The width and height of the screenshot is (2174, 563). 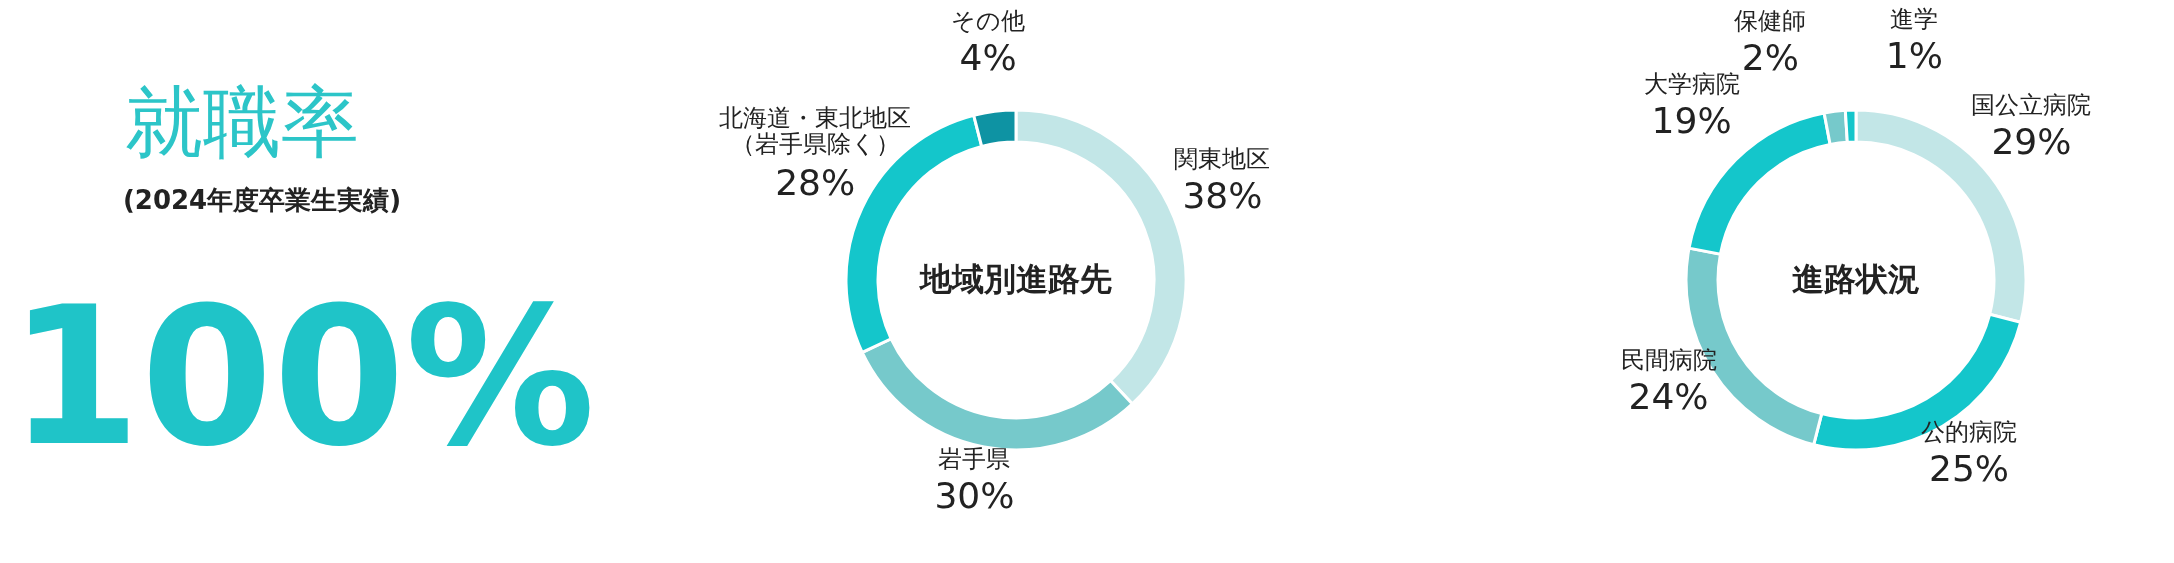 I want to click on slice-label: 国公立病院, so click(x=2031, y=104).